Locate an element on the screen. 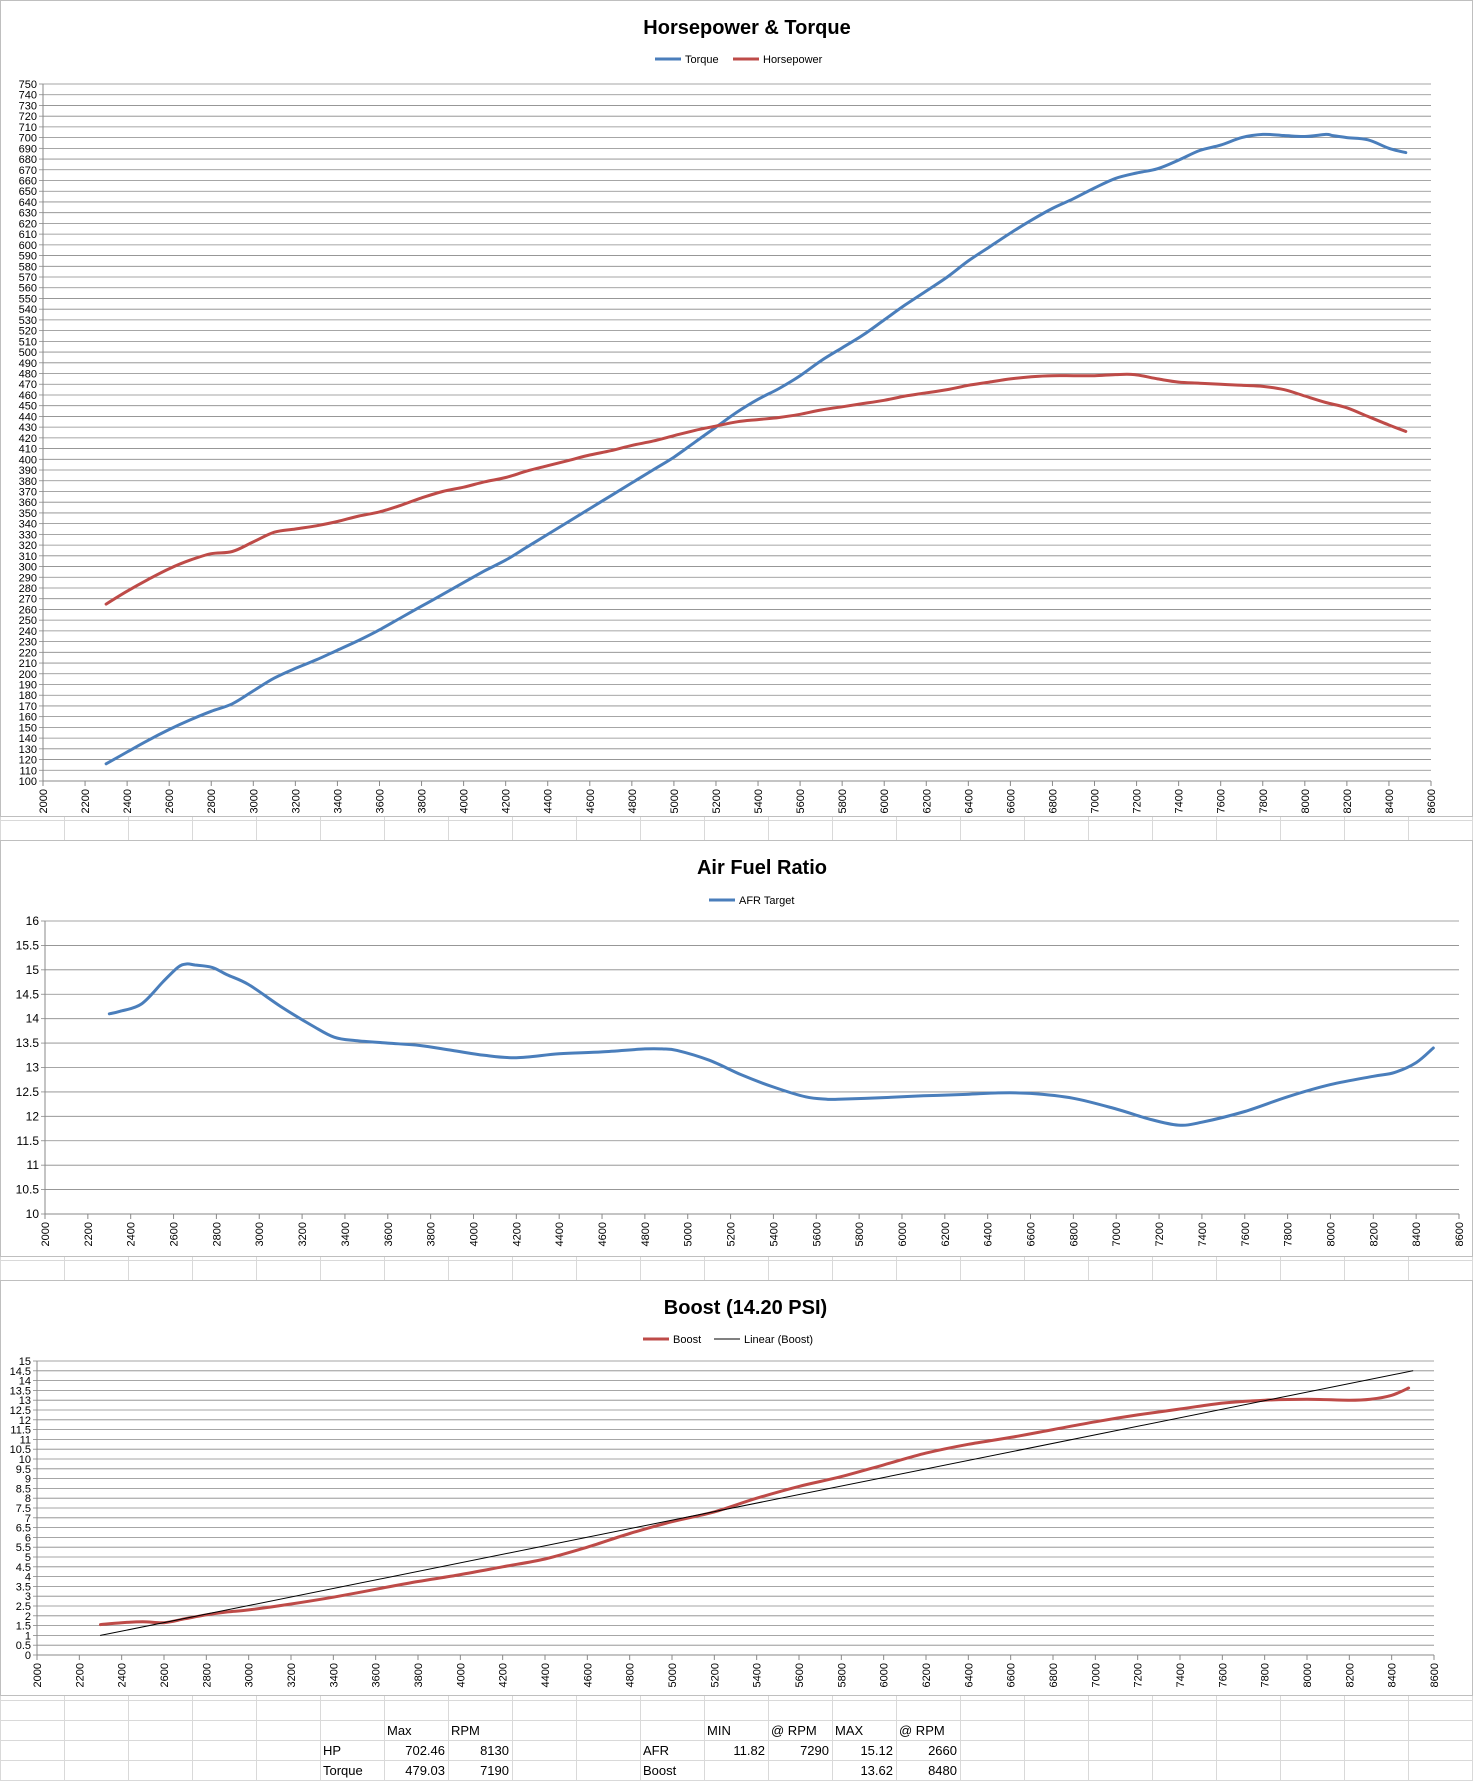 The width and height of the screenshot is (1473, 1781). hp-label: HP is located at coordinates (332, 1750).